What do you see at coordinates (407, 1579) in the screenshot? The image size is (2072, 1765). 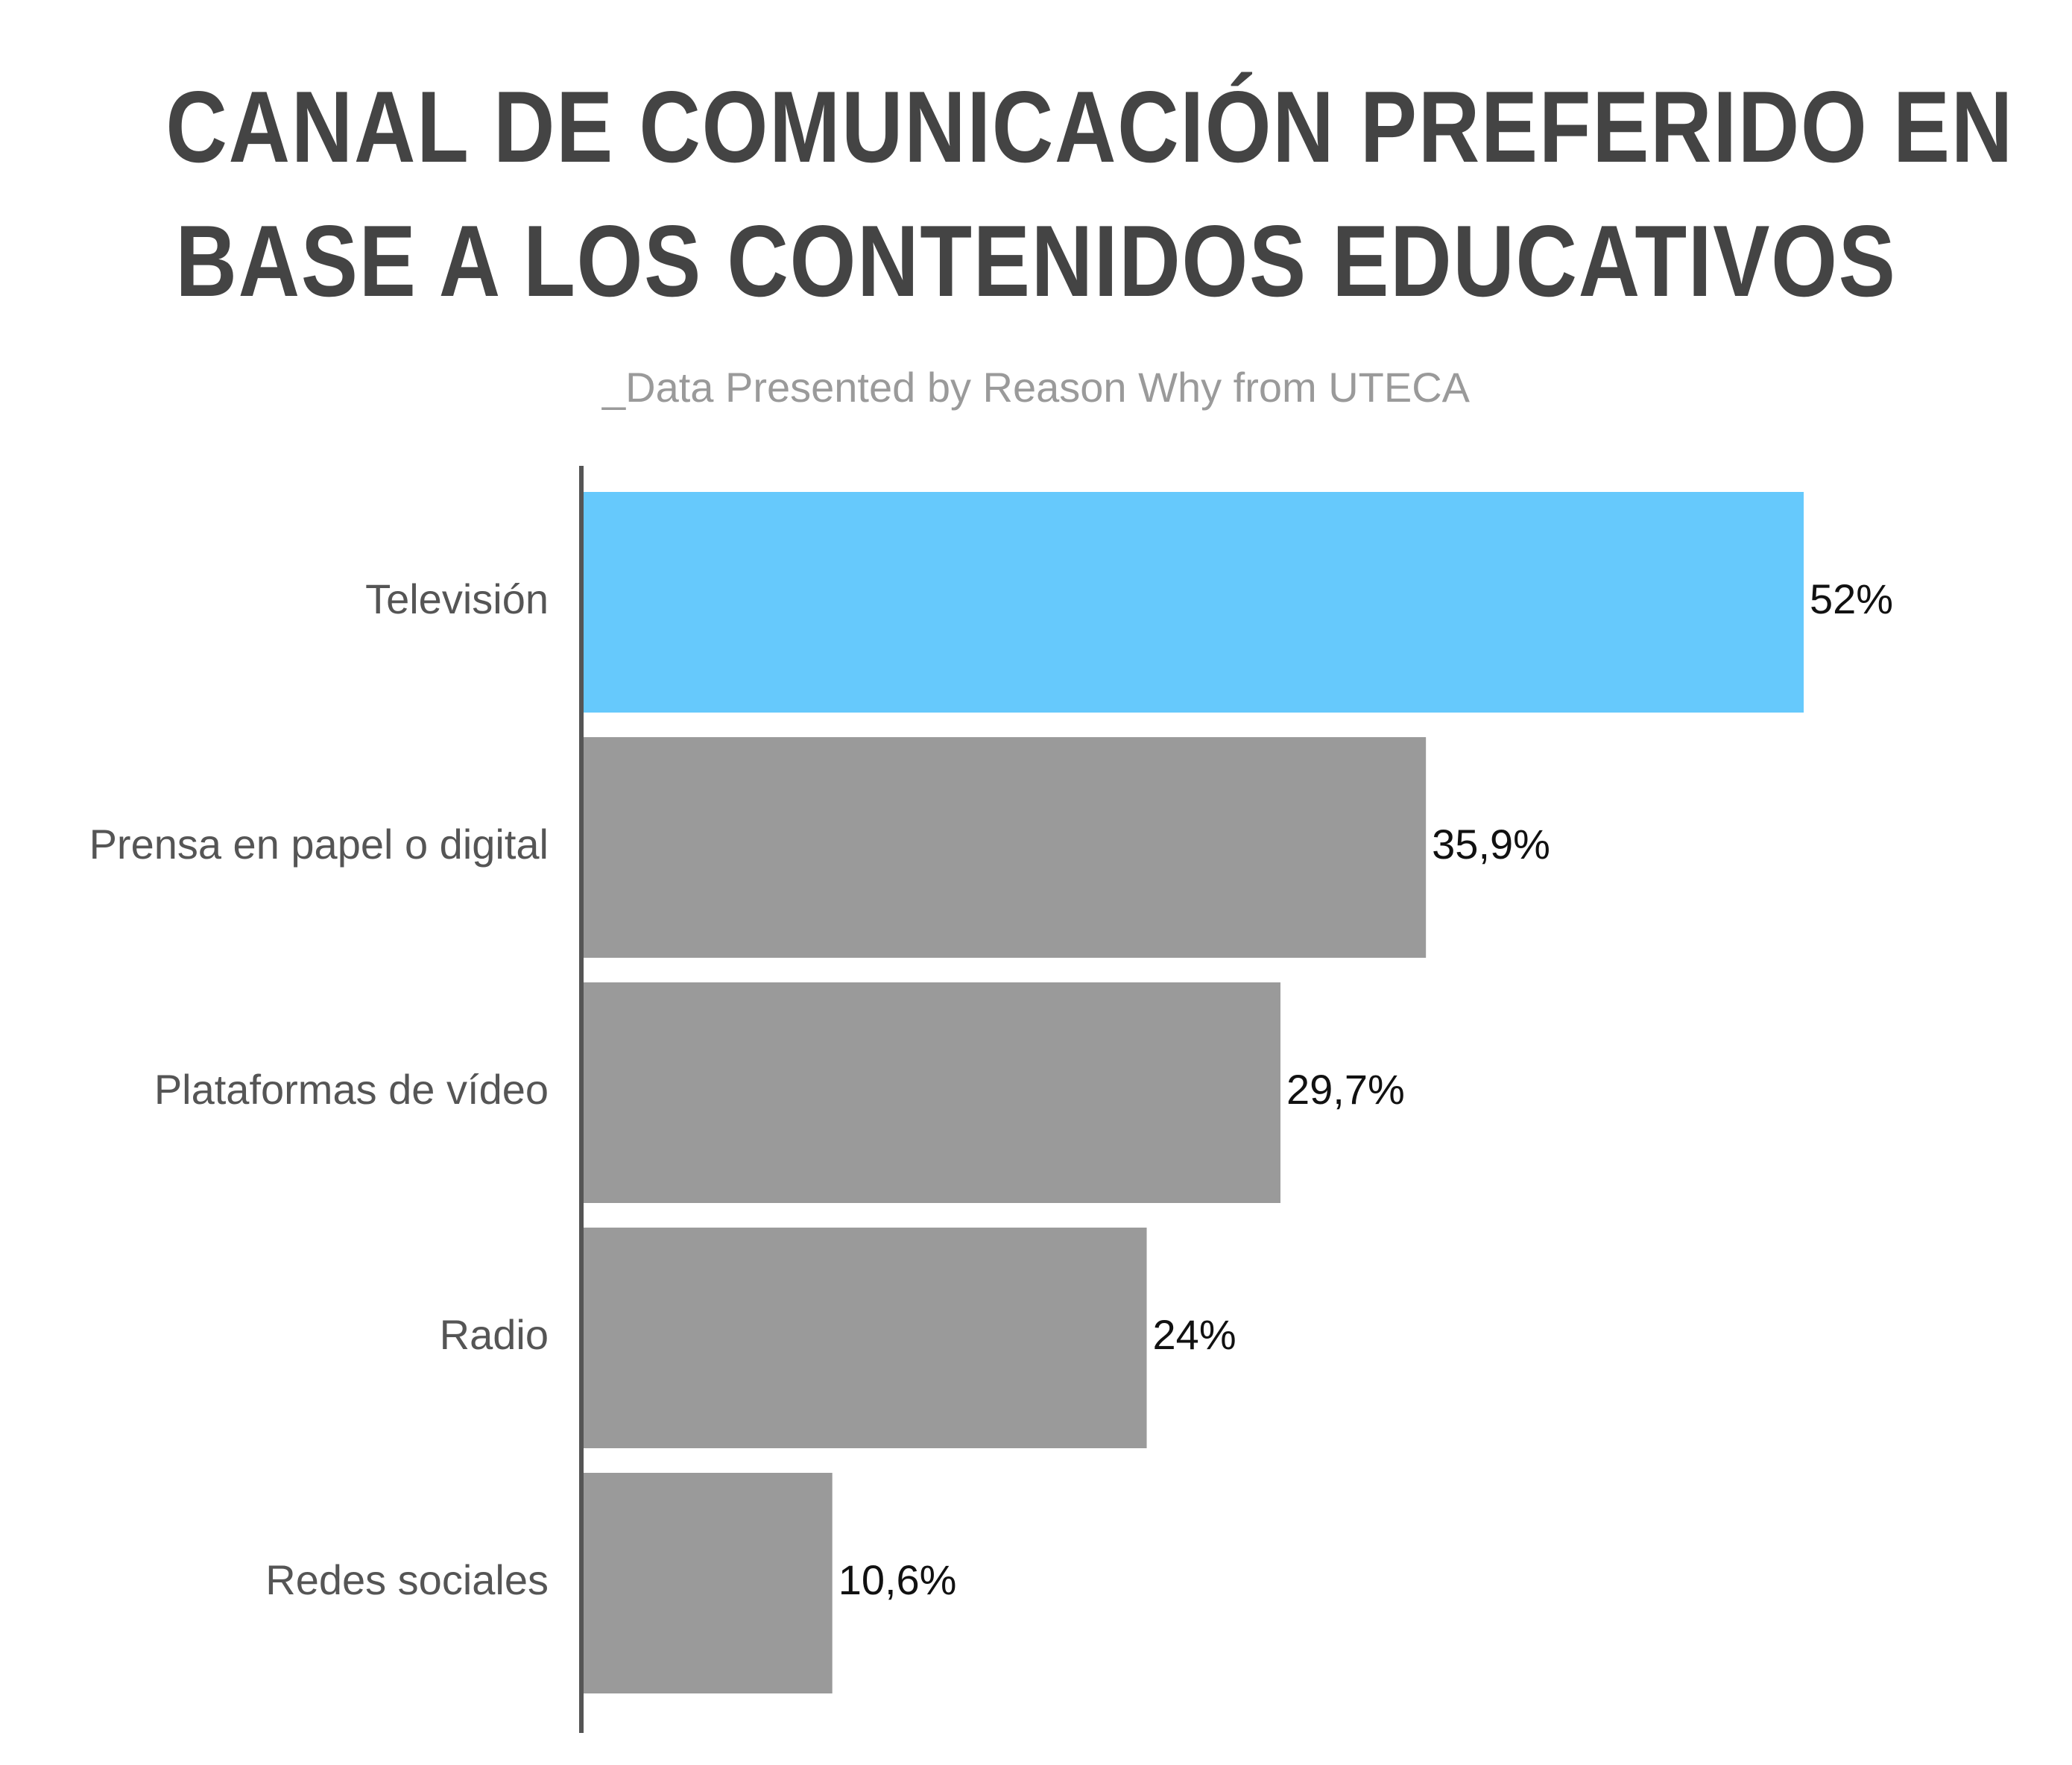 I see `category-label-4: Redes sociales` at bounding box center [407, 1579].